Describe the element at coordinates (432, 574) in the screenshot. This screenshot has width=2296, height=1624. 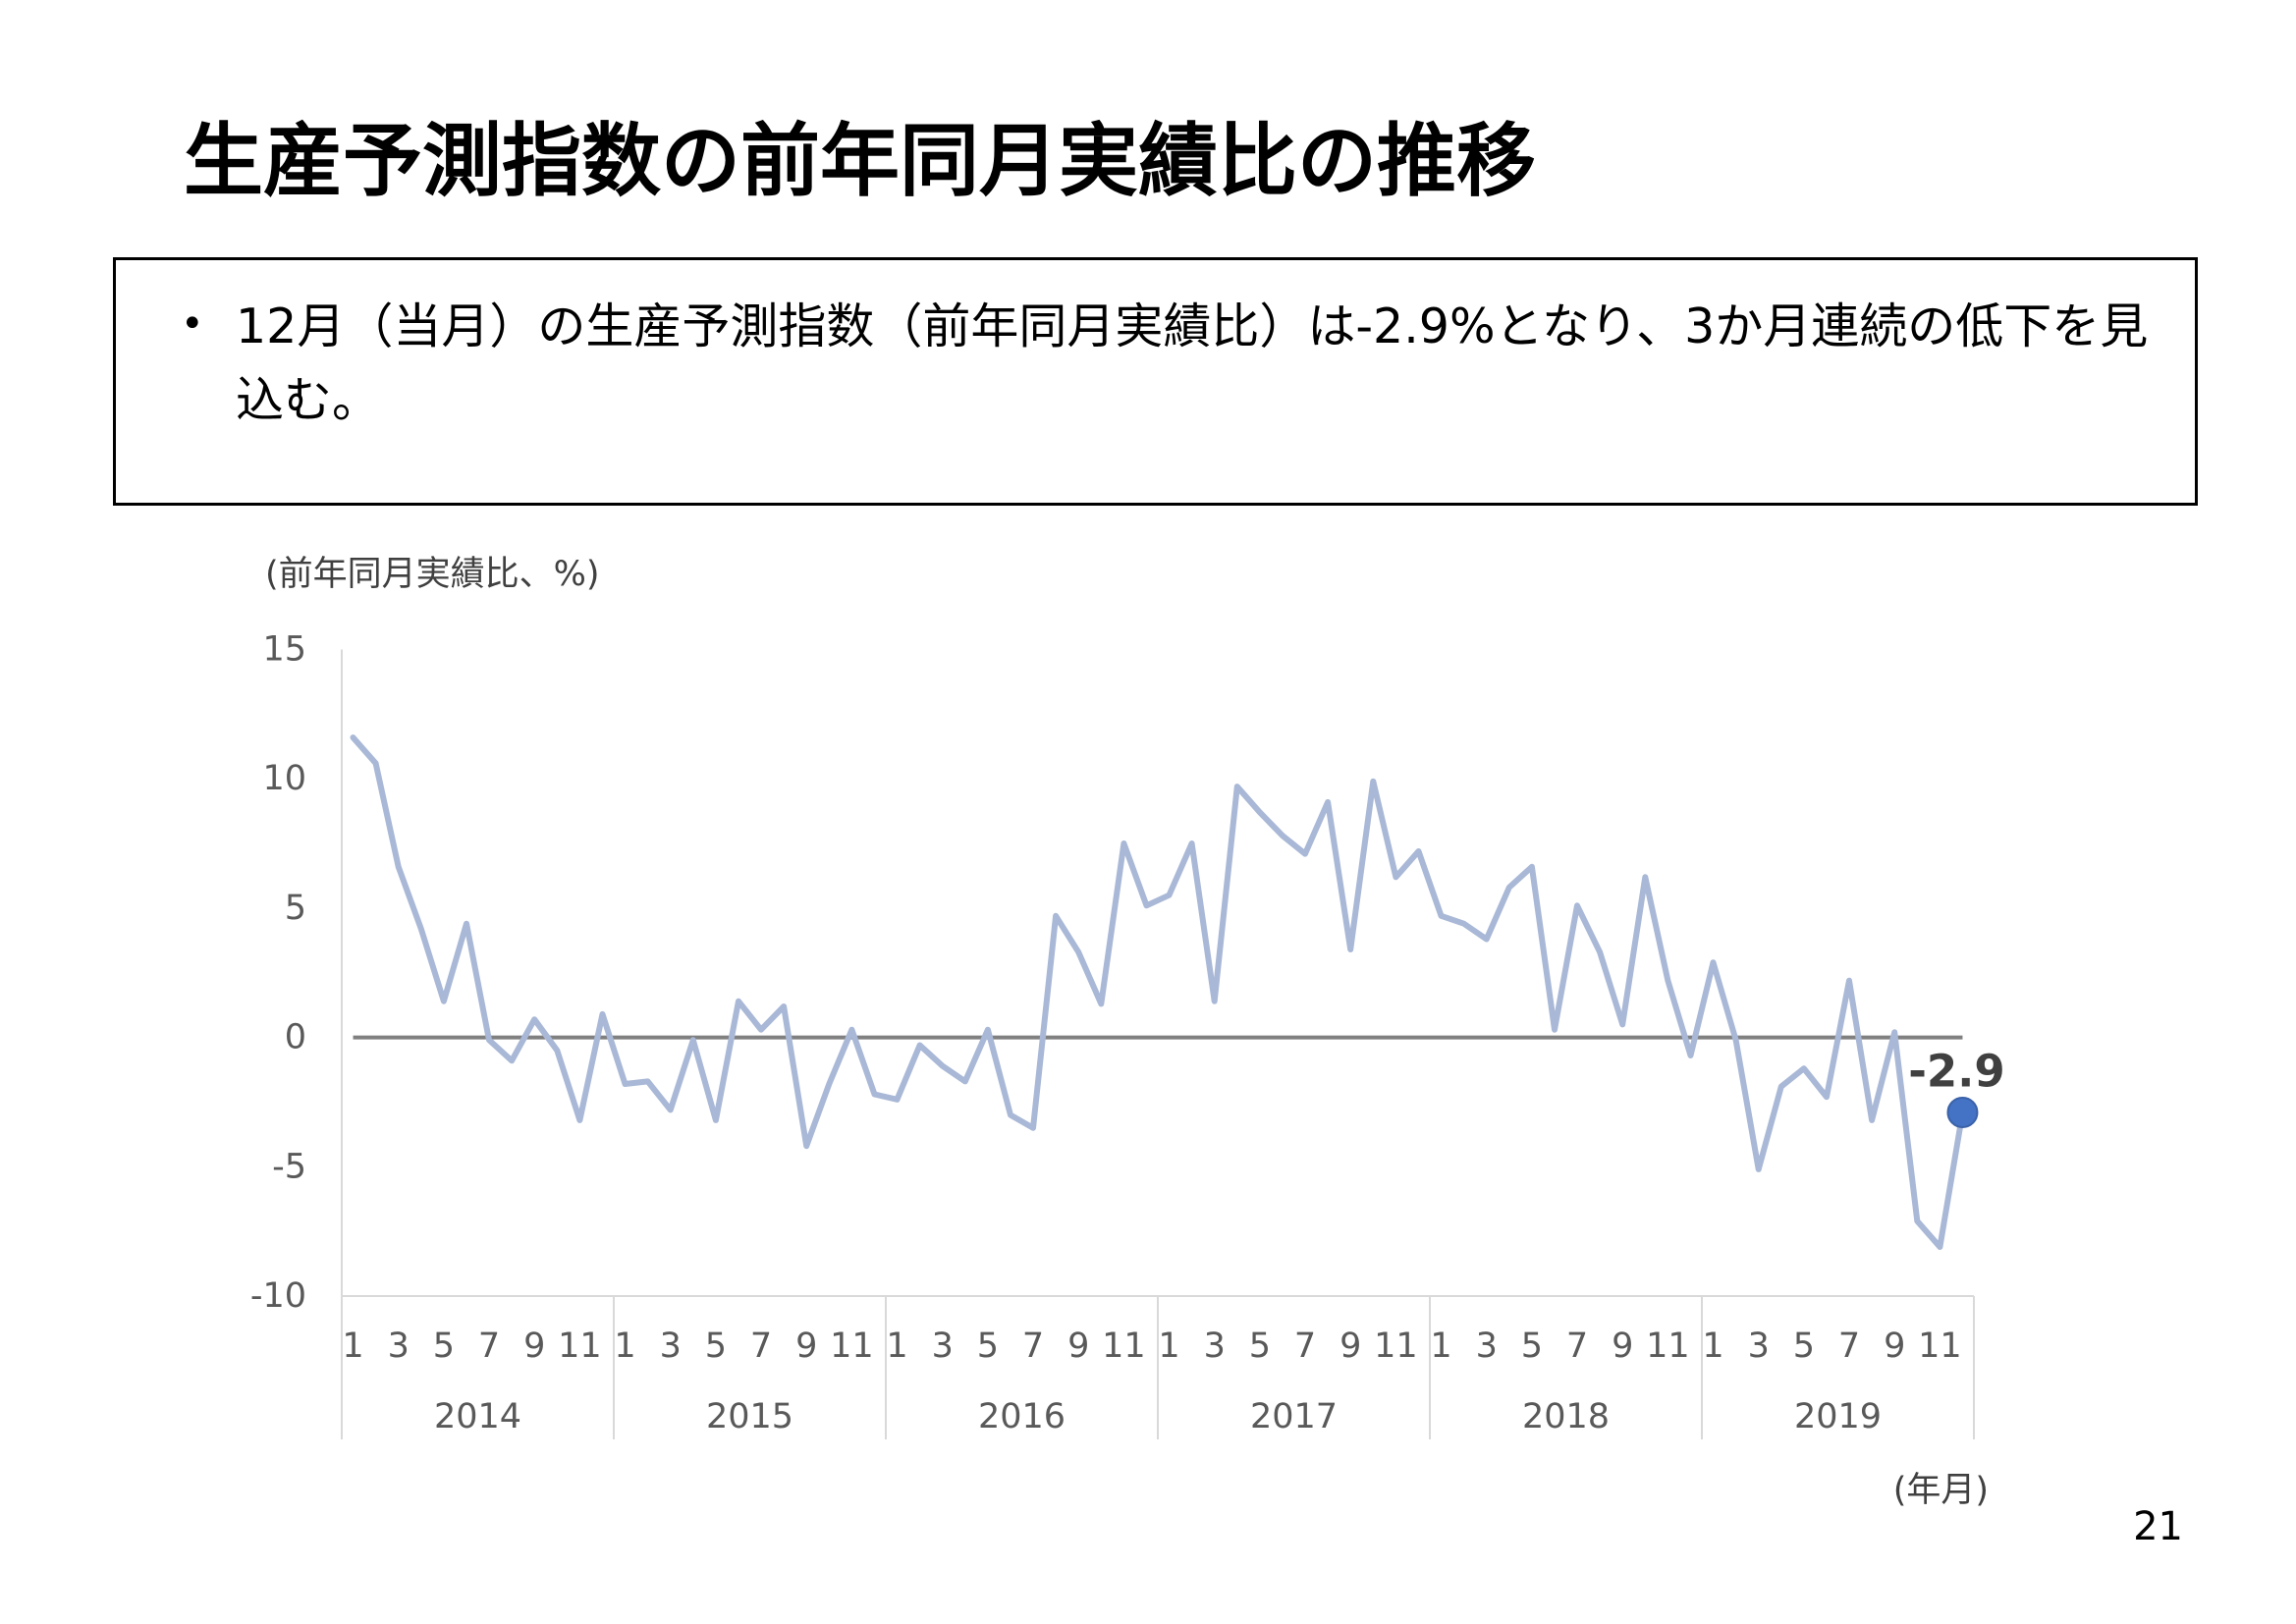
I see `y-axis-title: (前年同月実績比、%)` at that location.